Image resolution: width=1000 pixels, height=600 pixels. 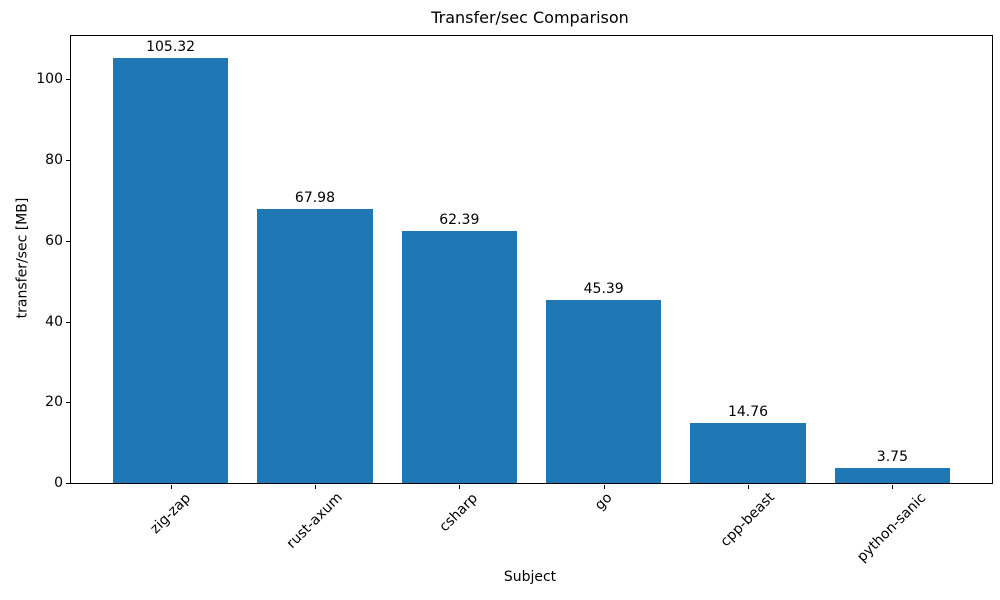 I want to click on x-tick-label: go, so click(x=603, y=501).